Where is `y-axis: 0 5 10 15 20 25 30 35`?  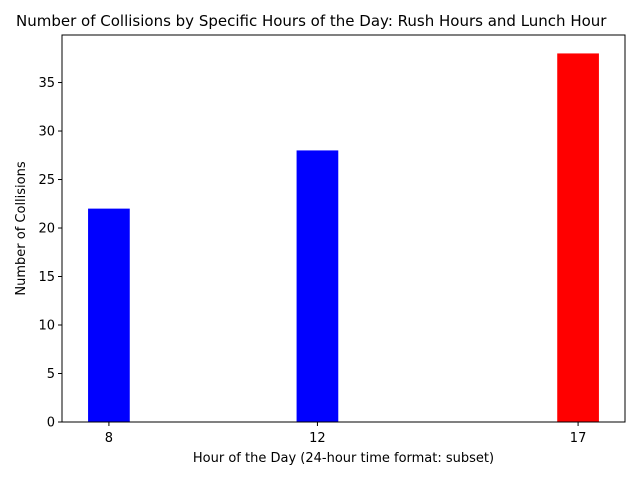 y-axis: 0 5 10 15 20 25 30 35 is located at coordinates (50, 253).